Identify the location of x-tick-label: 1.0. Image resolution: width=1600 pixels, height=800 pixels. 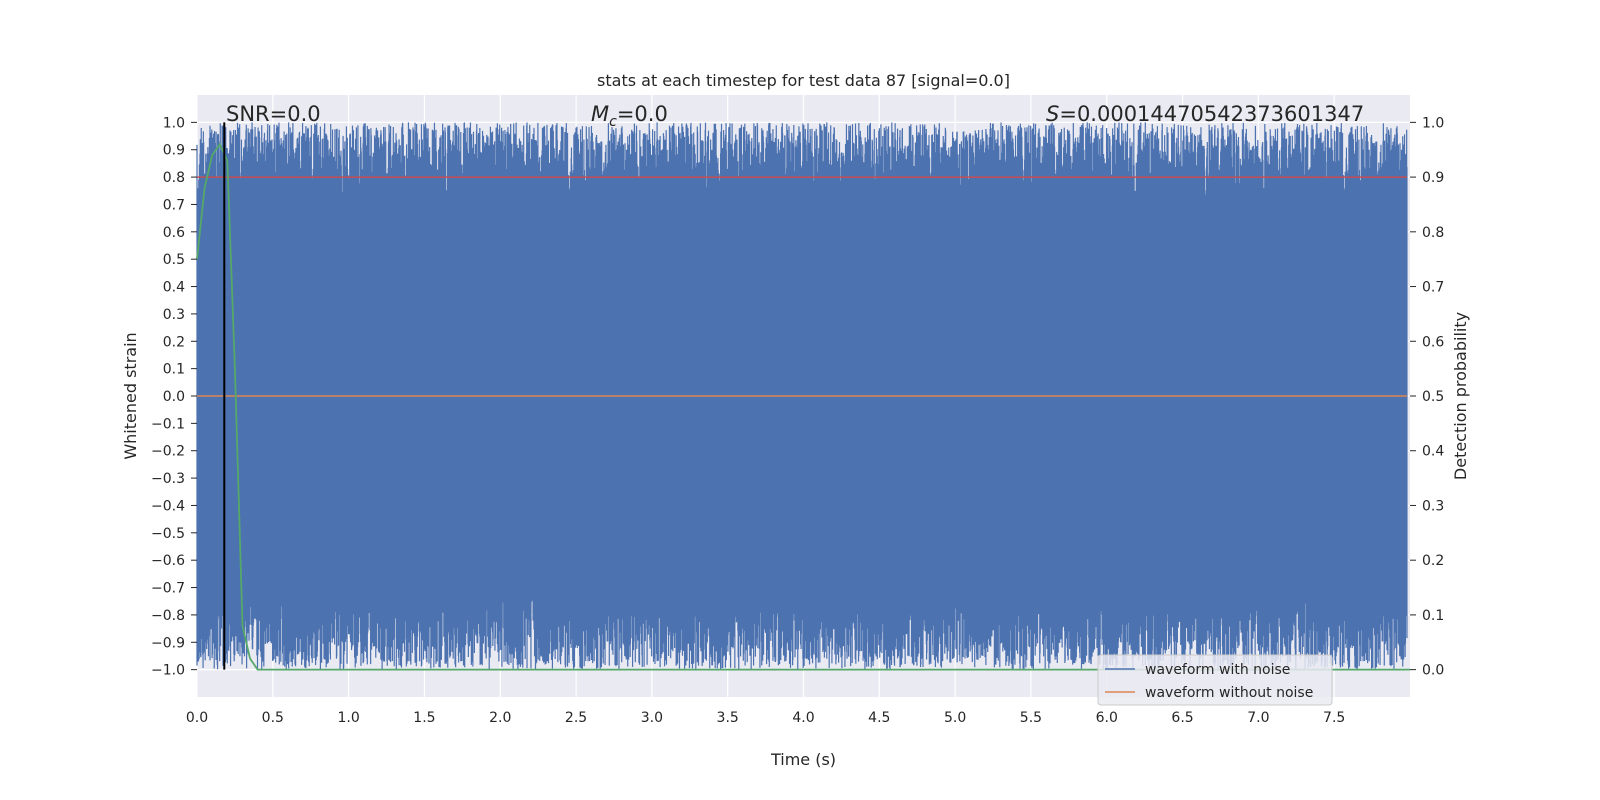
(348, 718).